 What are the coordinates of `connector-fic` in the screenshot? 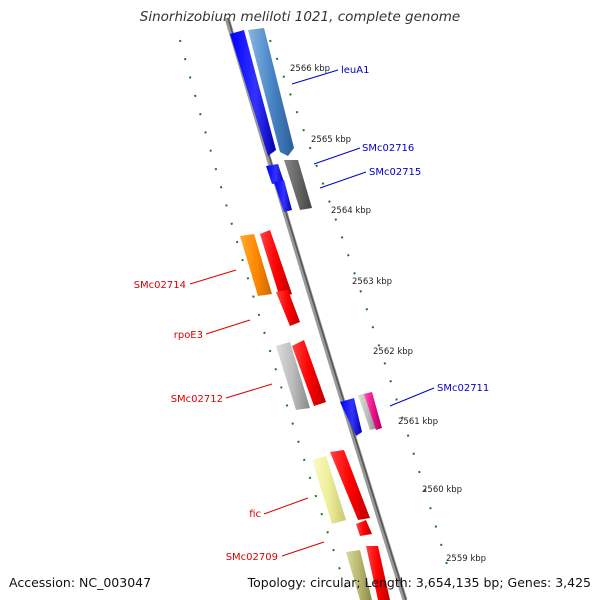 It's located at (286, 506).